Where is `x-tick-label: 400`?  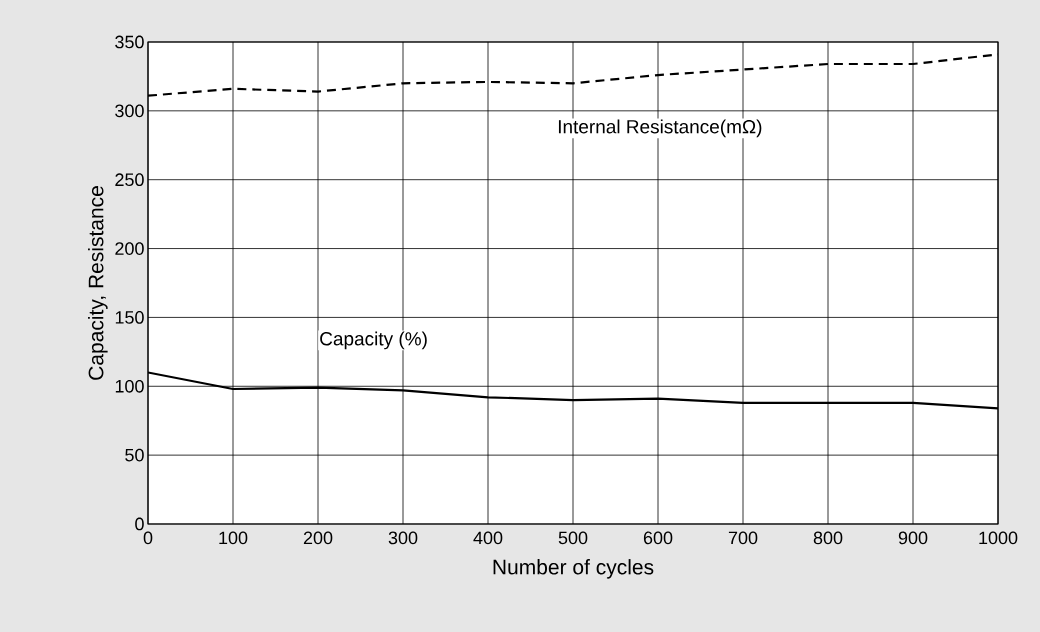 x-tick-label: 400 is located at coordinates (488, 538).